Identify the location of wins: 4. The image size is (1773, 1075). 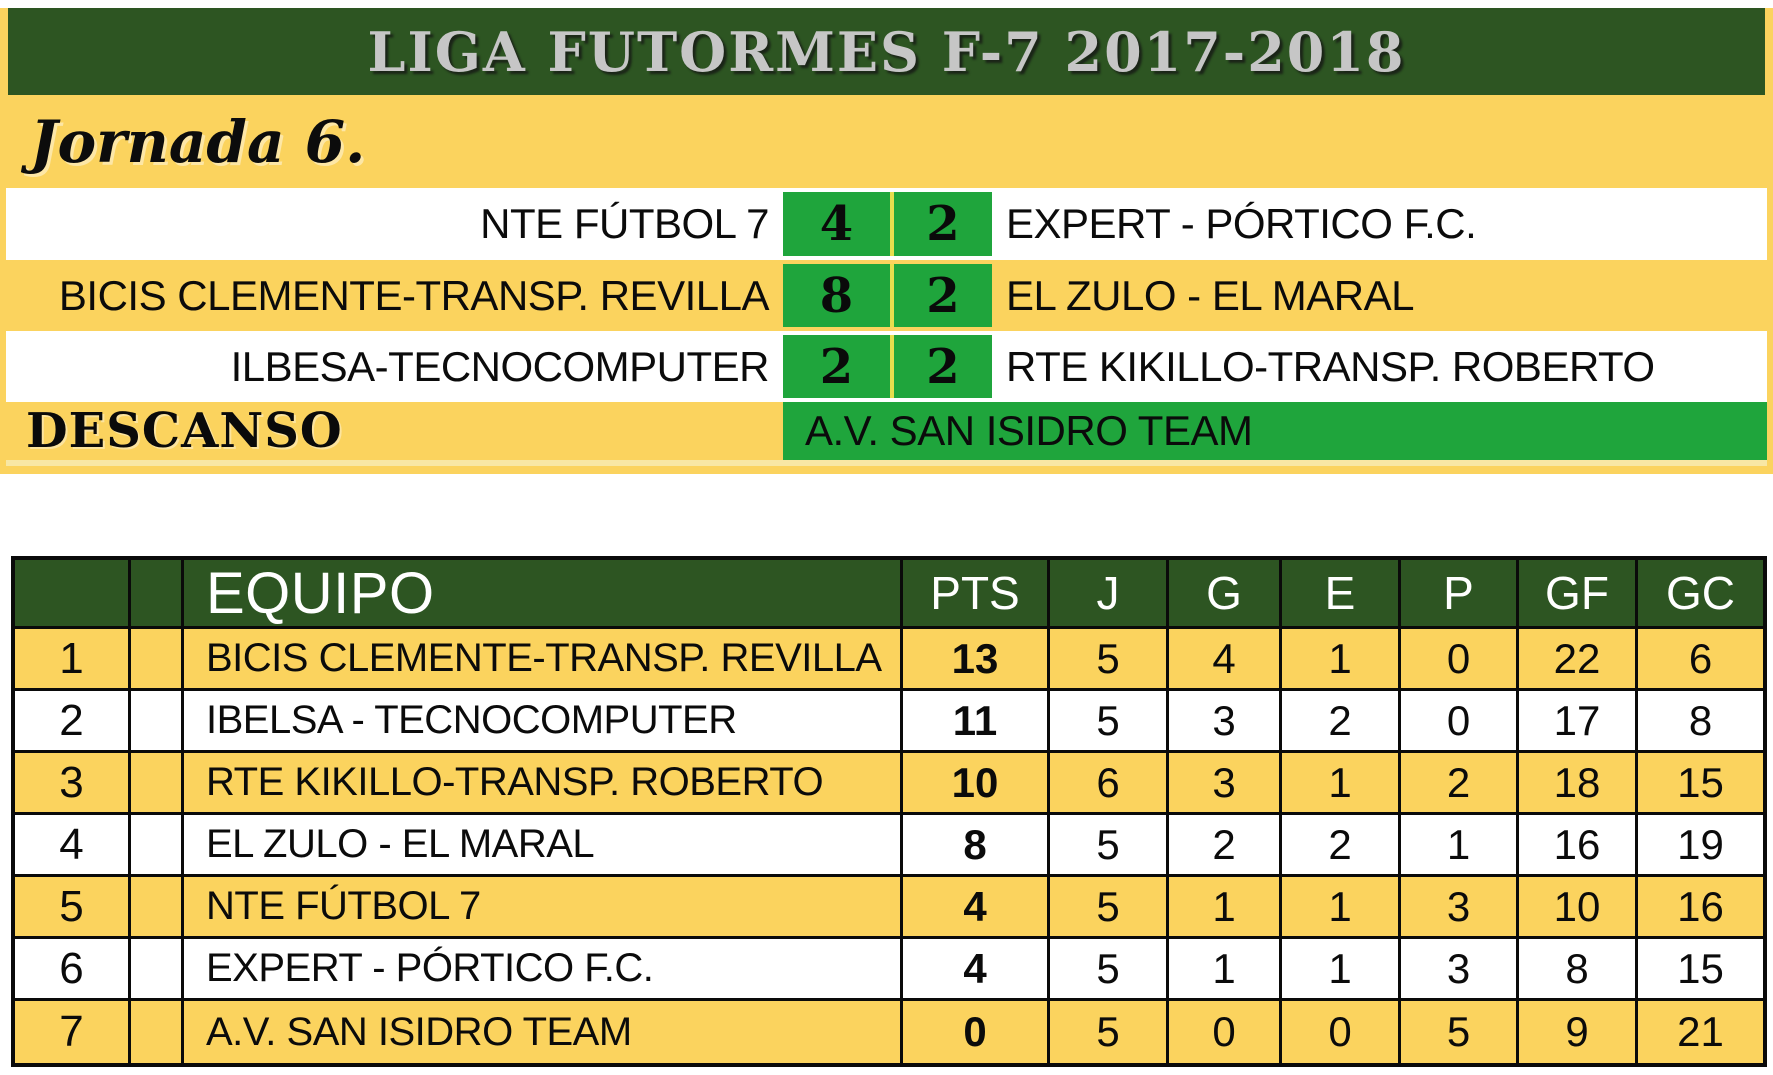
(1225, 658).